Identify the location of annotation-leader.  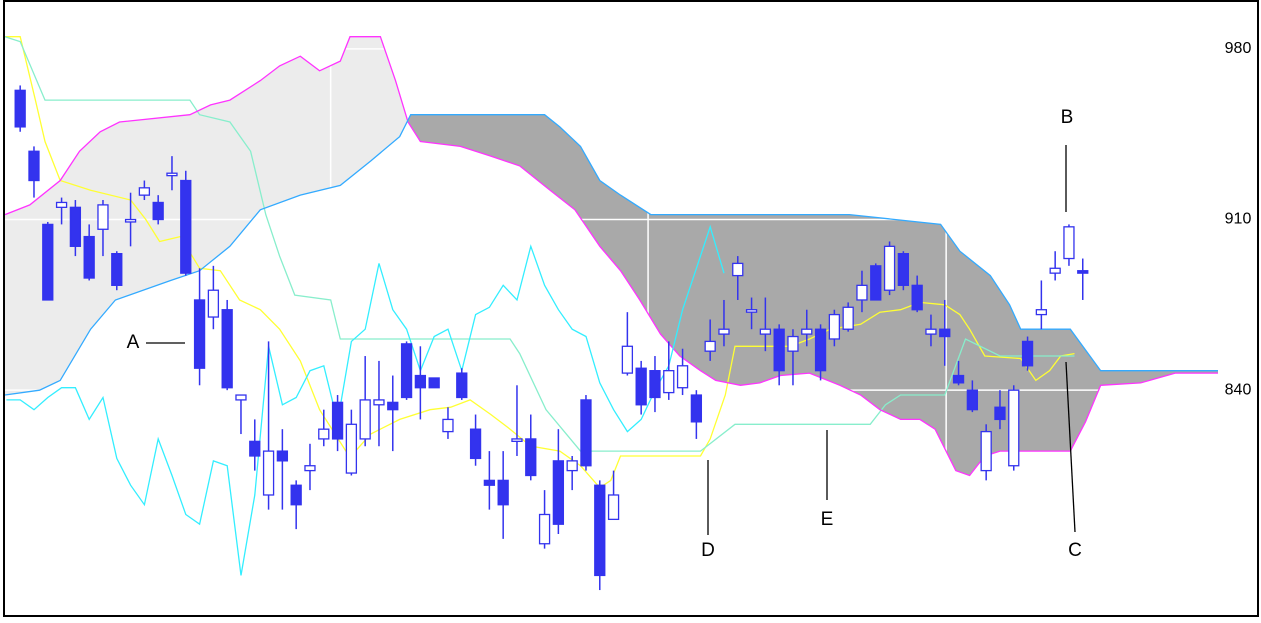
(1070, 447).